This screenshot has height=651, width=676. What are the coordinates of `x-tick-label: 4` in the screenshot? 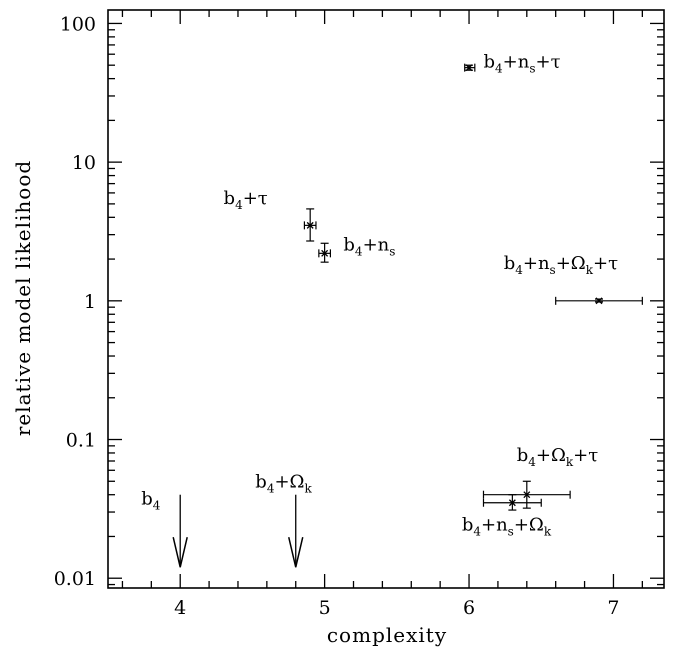 It's located at (180, 608).